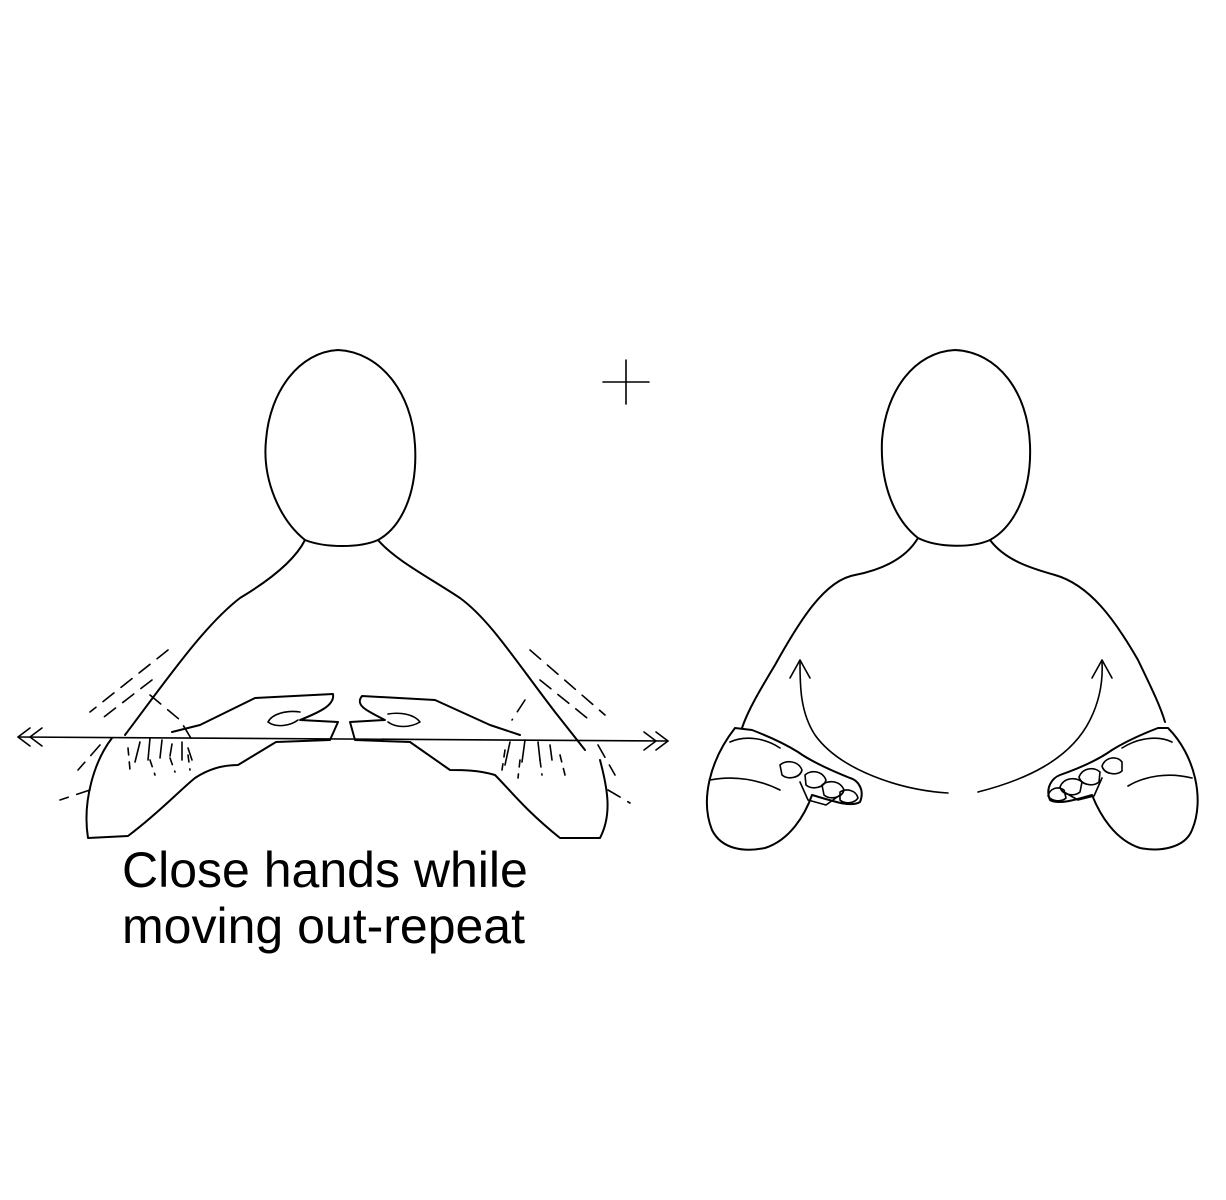 The width and height of the screenshot is (1226, 1200). Describe the element at coordinates (212, 766) in the screenshot. I see `hand-left-outline` at that location.